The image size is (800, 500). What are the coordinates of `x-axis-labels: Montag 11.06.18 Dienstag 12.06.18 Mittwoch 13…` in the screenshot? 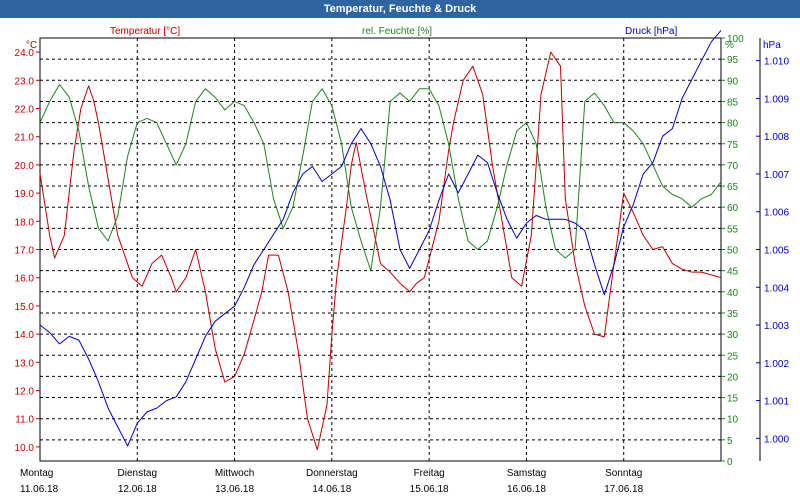 It's located at (332, 481).